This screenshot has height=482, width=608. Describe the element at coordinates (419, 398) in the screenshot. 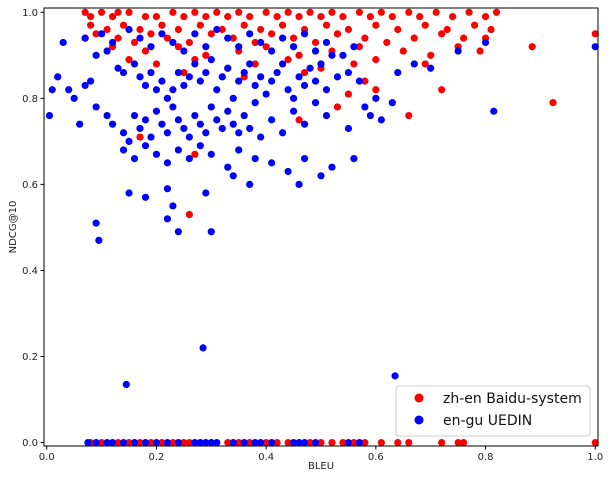

I see `legend-marker-zh-en` at that location.